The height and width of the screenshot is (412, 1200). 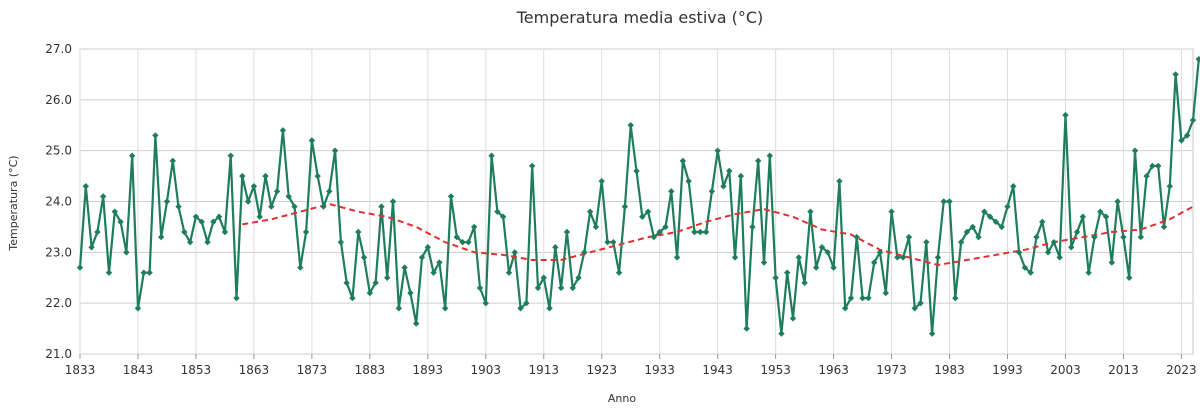 What do you see at coordinates (1123, 370) in the screenshot?
I see `x-tick-label: 2013` at bounding box center [1123, 370].